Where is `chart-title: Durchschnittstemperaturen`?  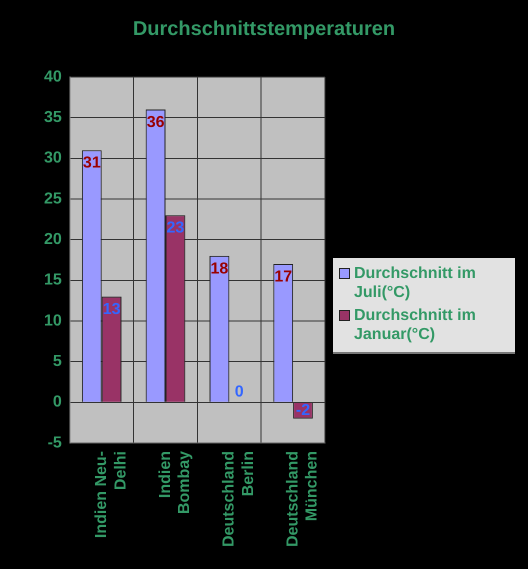 chart-title: Durchschnittstemperaturen is located at coordinates (264, 29).